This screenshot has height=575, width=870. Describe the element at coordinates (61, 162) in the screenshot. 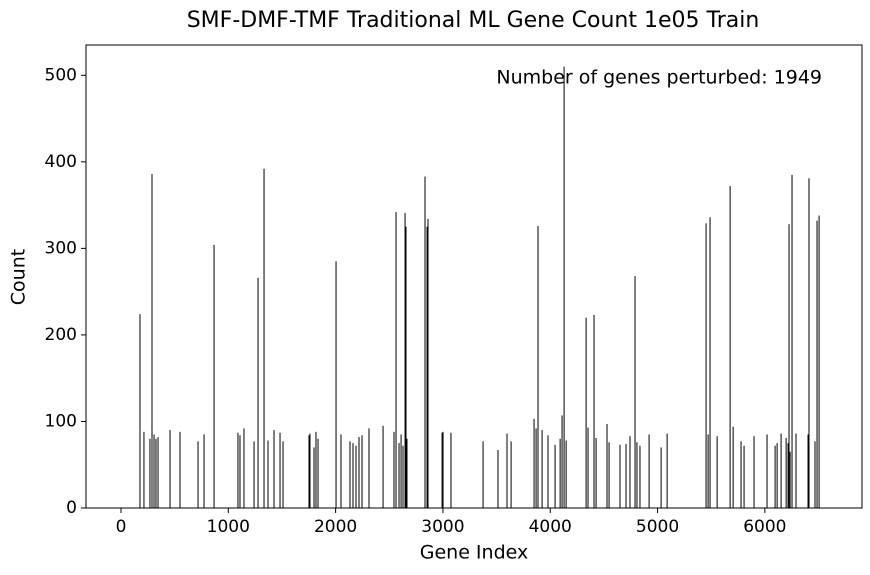

I see `y-tick-label: 400` at that location.